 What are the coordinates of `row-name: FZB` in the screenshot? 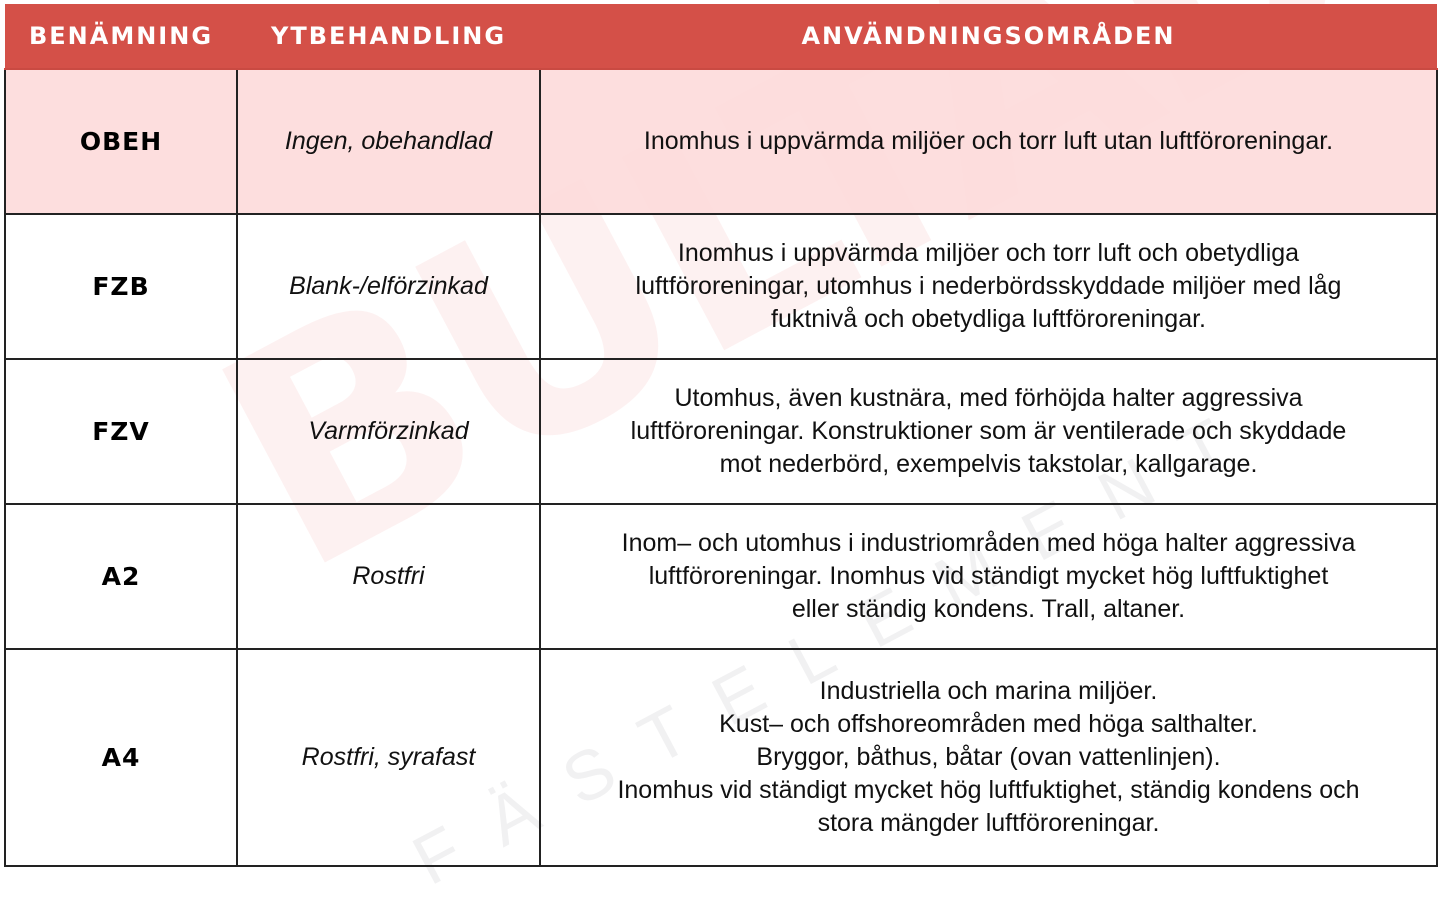 It's located at (121, 286).